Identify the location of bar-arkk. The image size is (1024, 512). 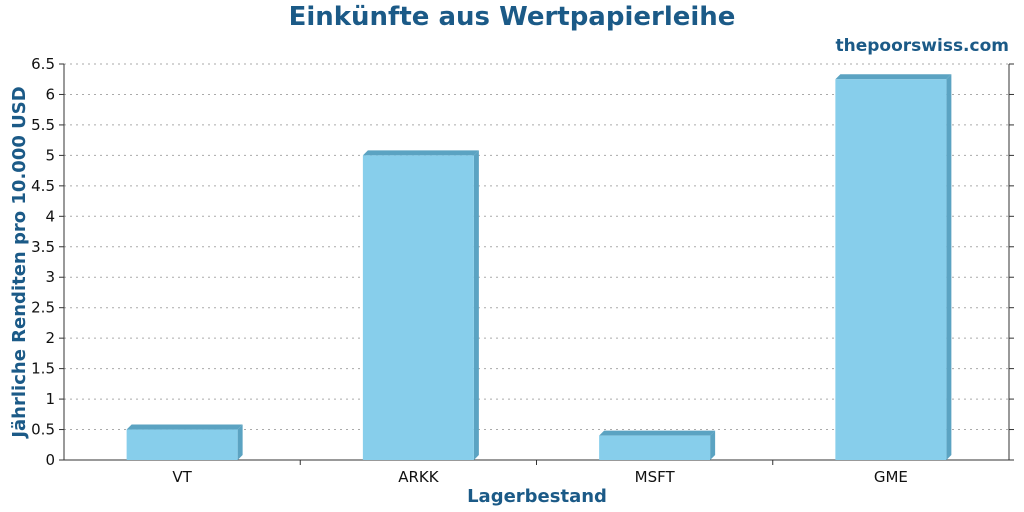
(420, 305).